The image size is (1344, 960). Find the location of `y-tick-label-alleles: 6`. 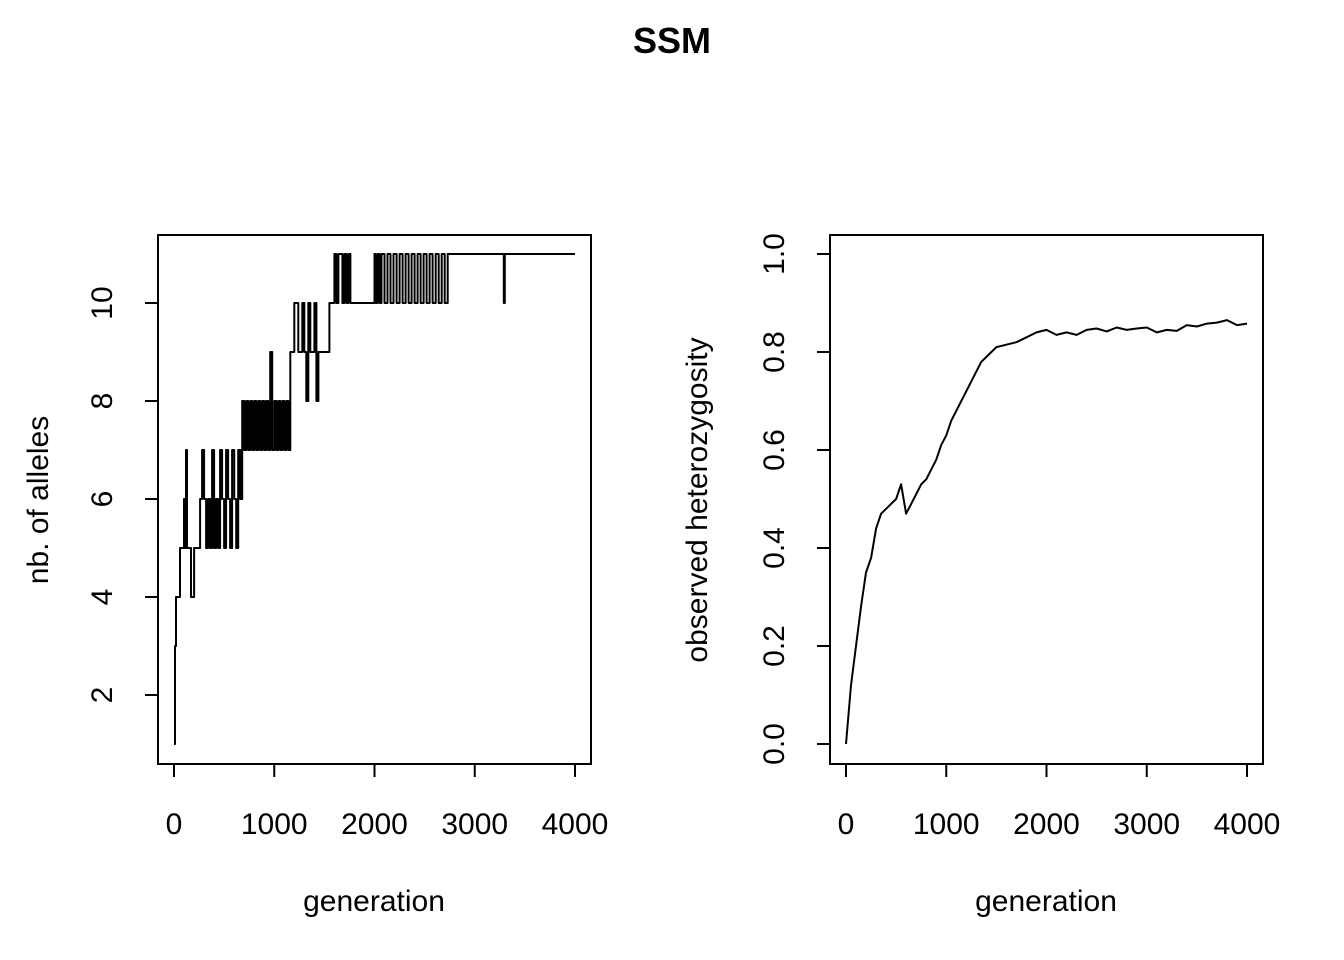

y-tick-label-alleles: 6 is located at coordinates (102, 499).